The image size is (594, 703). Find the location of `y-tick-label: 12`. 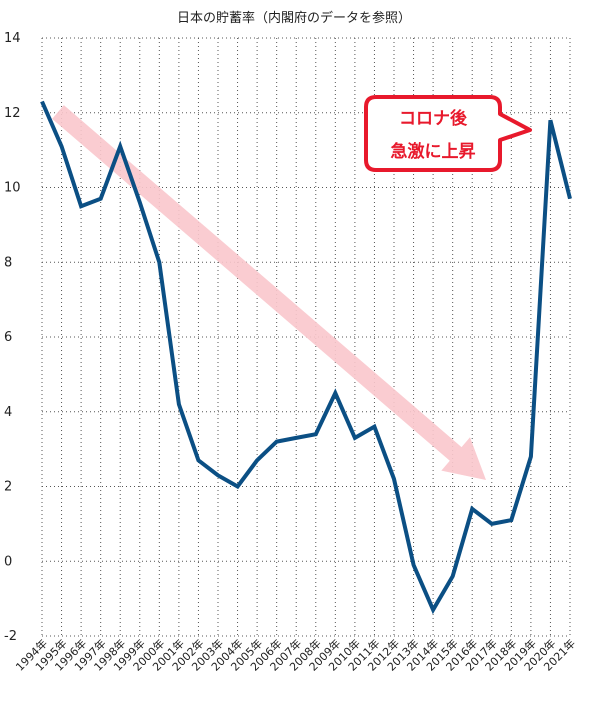

y-tick-label: 12 is located at coordinates (12, 113).